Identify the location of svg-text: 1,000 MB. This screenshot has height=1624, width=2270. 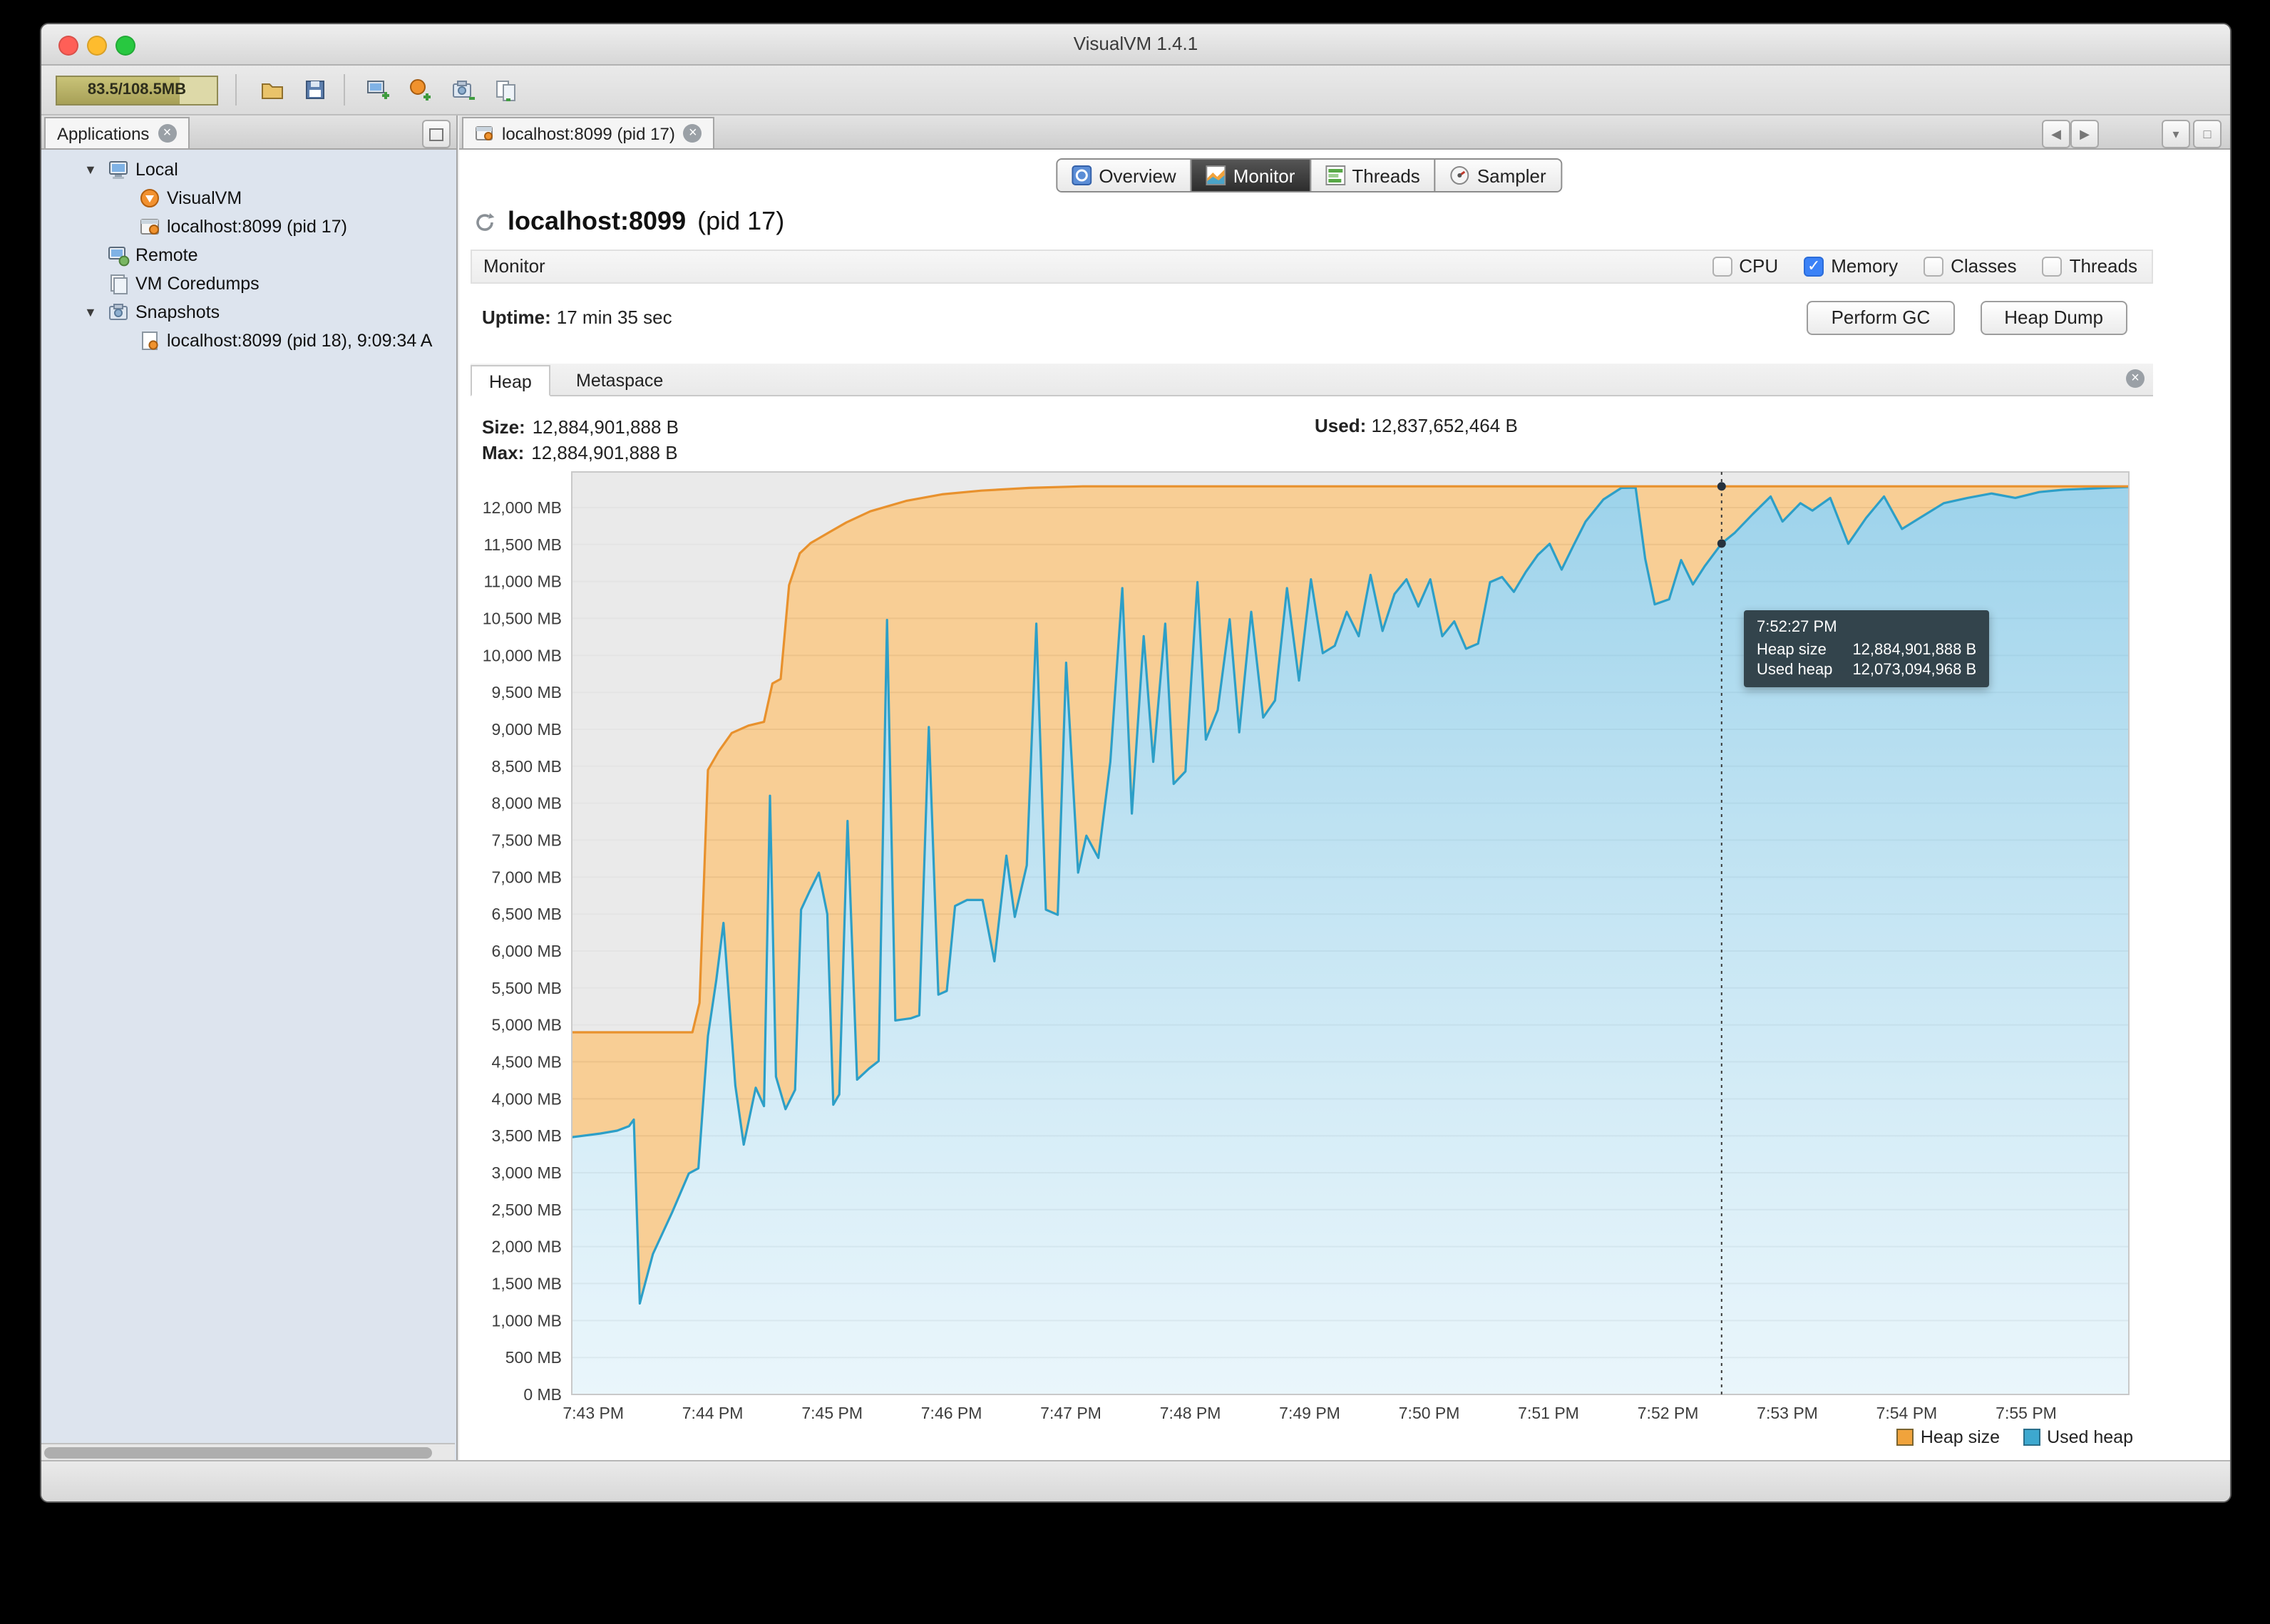
(527, 1320).